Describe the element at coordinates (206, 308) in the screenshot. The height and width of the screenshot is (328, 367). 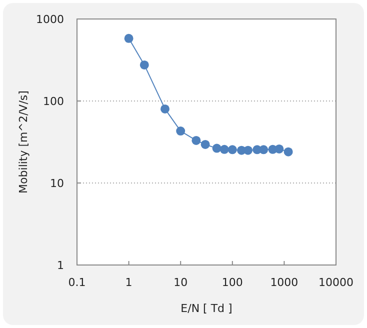
I see `x-axis-title: E/N [ Td ]` at that location.